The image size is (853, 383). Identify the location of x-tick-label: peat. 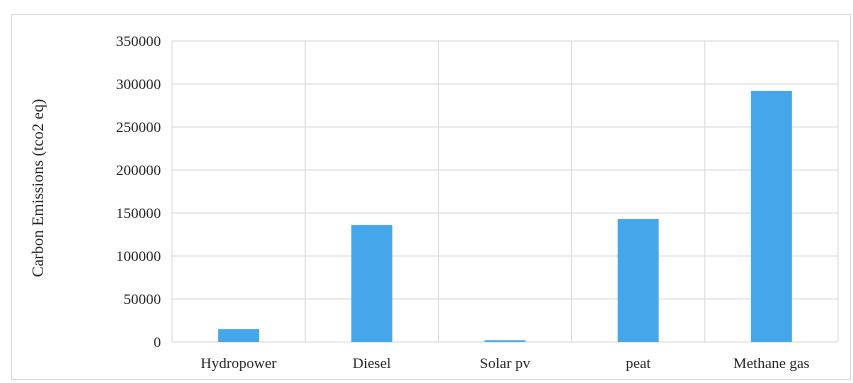
(639, 364).